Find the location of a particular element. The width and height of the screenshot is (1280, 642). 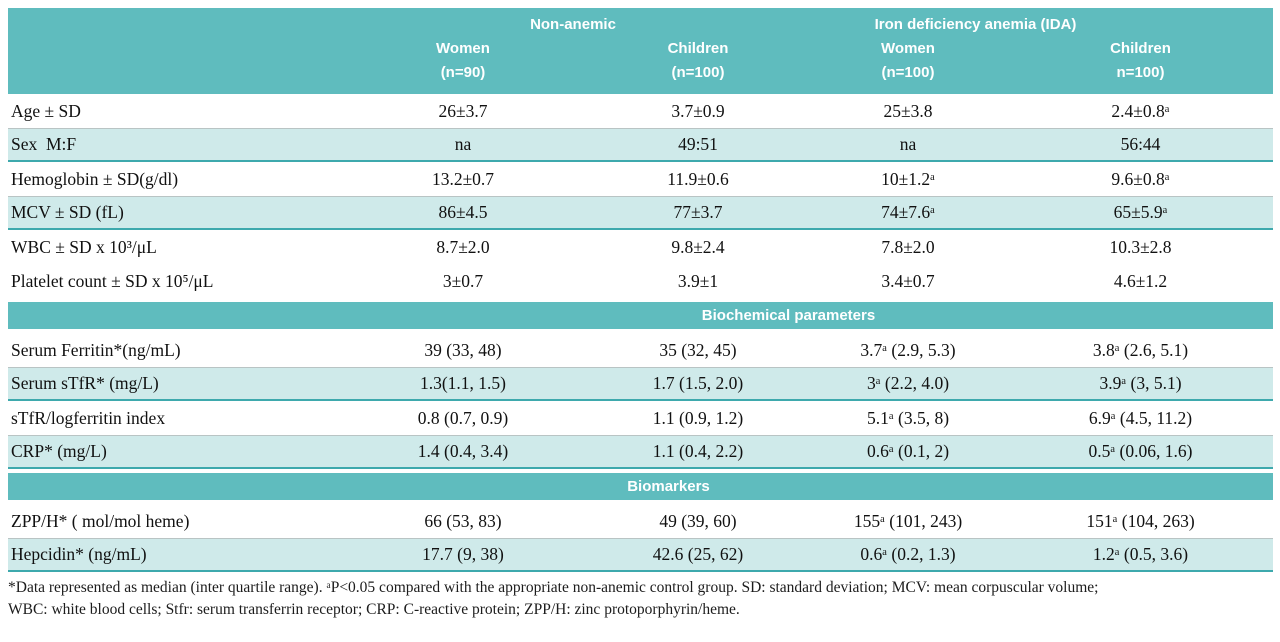

column-header-ida-children: Children n=100) is located at coordinates (1140, 61).